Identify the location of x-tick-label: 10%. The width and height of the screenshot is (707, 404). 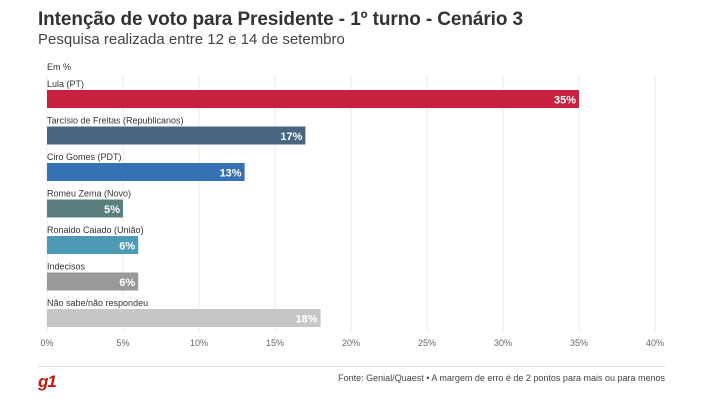
(199, 343).